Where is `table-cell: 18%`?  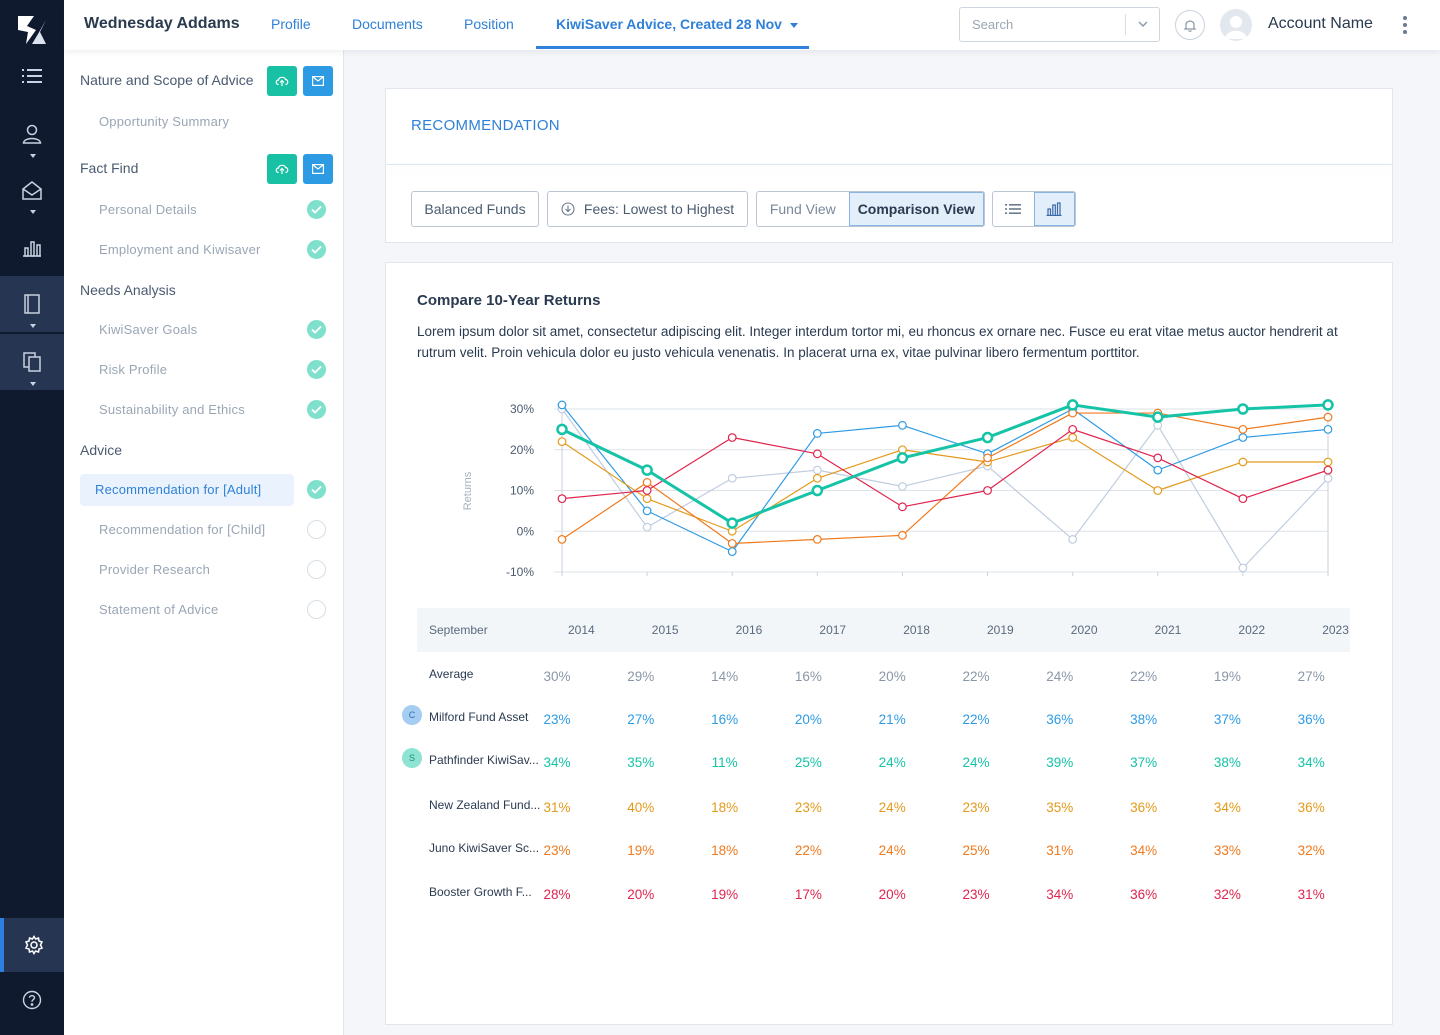 table-cell: 18% is located at coordinates (725, 850).